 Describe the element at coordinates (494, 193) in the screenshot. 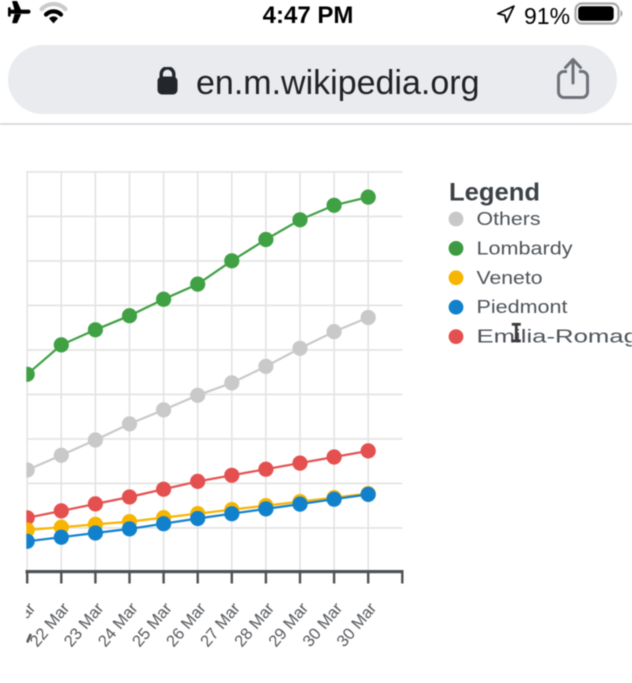

I see `svg-text: Legend` at that location.